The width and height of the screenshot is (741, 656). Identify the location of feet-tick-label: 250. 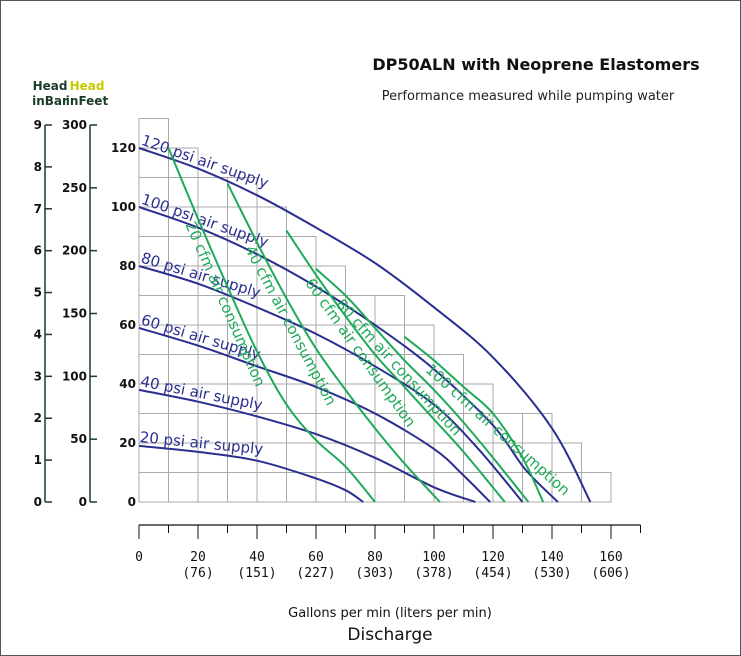
(74, 188).